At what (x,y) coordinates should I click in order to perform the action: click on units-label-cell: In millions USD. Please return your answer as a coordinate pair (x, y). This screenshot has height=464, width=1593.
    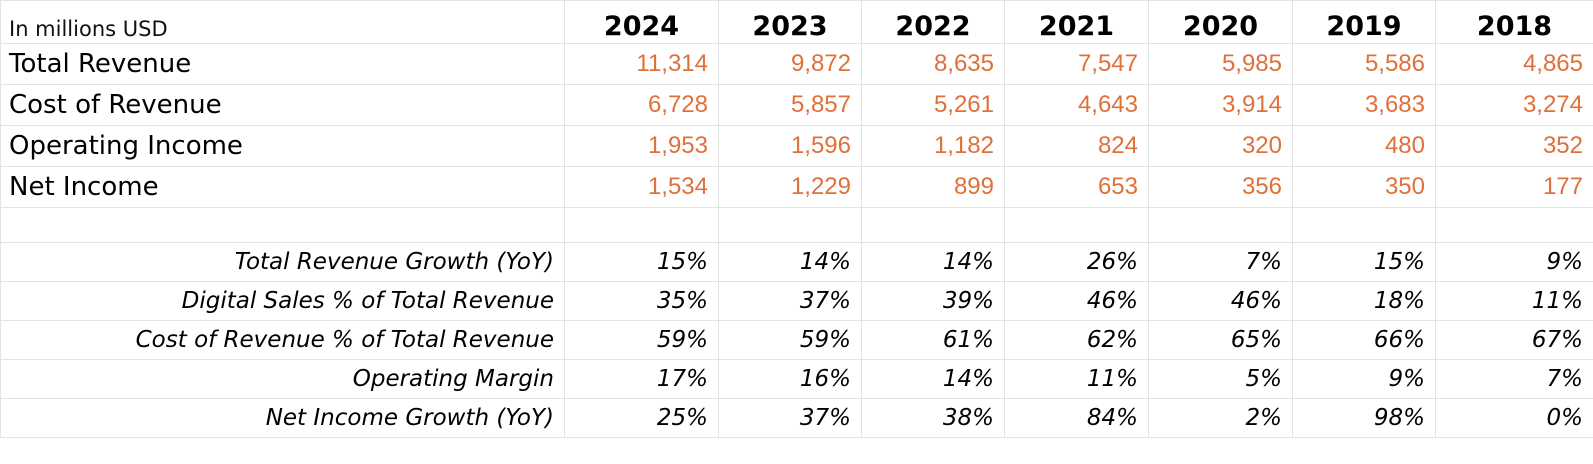
    Looking at the image, I should click on (282, 22).